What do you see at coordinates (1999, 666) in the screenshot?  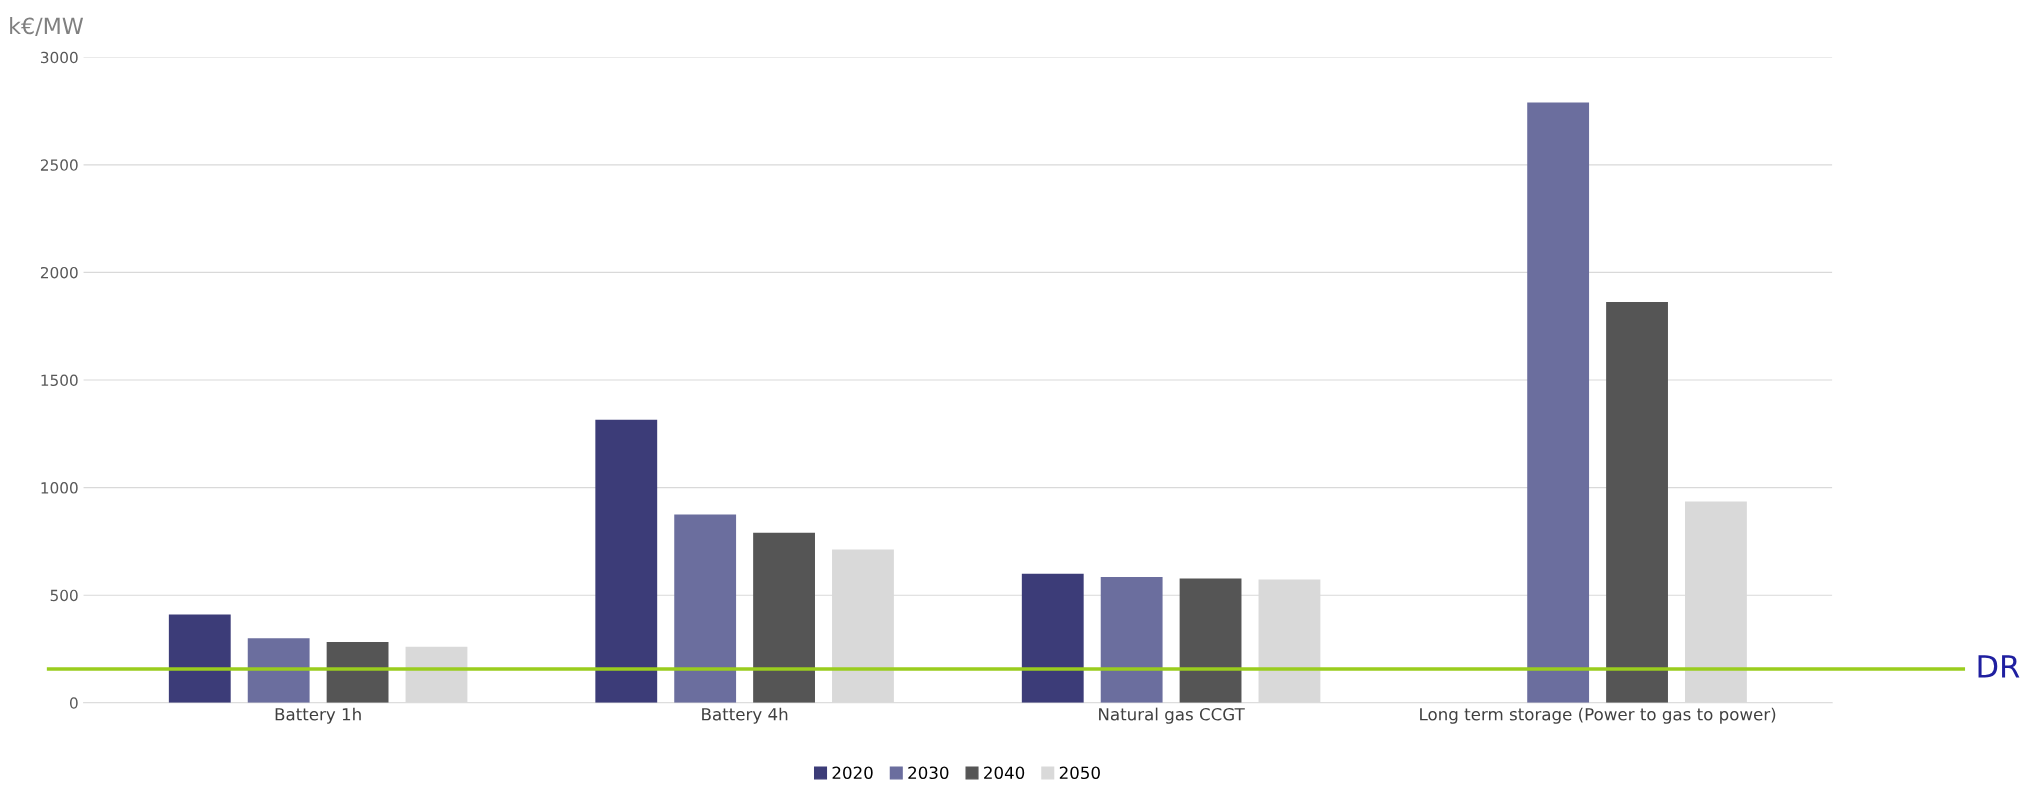 I see `ref-line-label: DR` at bounding box center [1999, 666].